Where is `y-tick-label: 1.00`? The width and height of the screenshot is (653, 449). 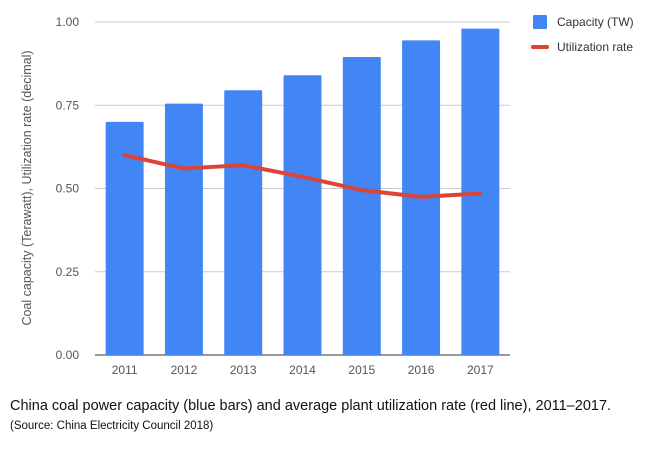 y-tick-label: 1.00 is located at coordinates (68, 22).